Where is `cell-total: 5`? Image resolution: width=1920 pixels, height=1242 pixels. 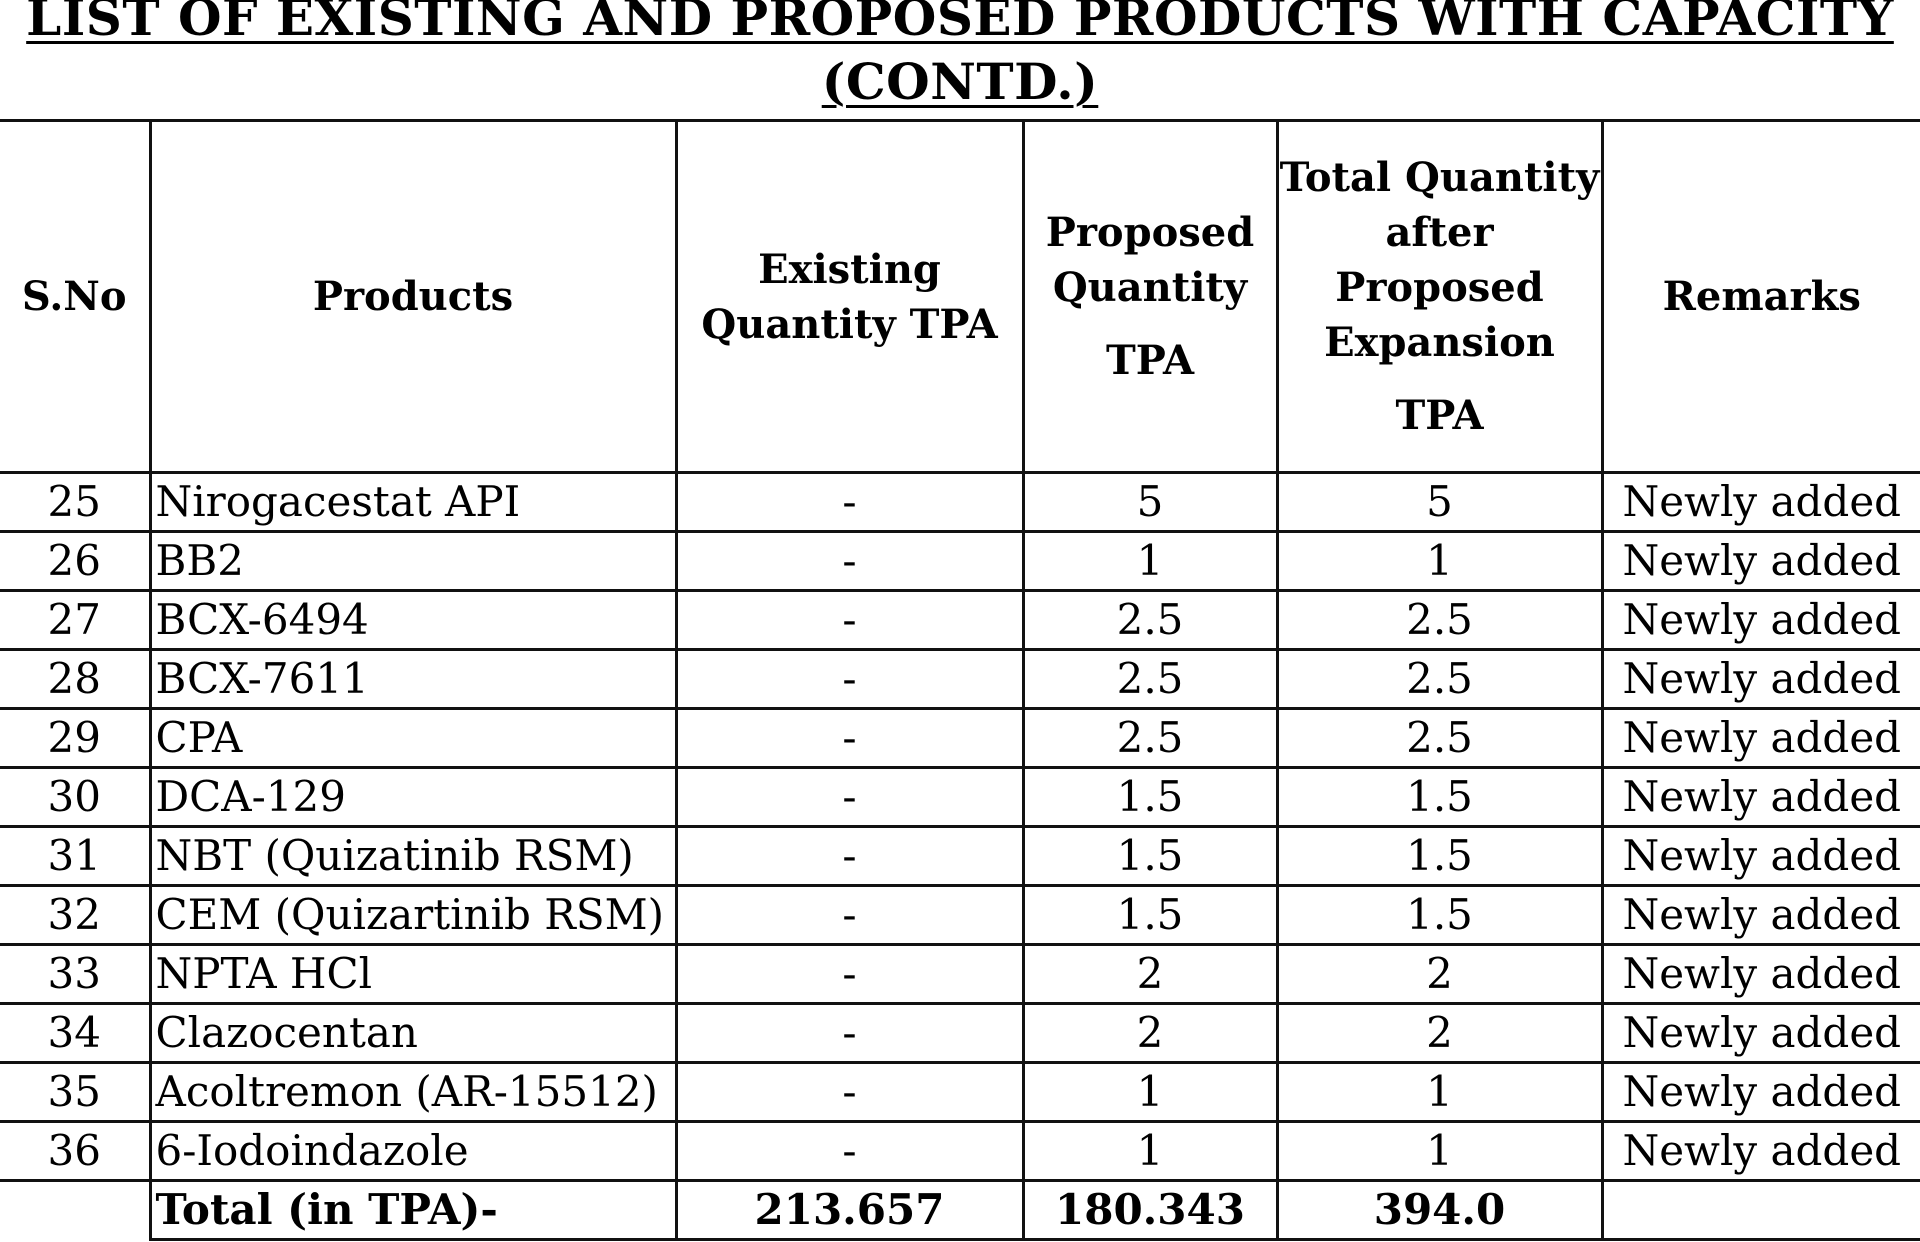
cell-total: 5 is located at coordinates (1439, 502).